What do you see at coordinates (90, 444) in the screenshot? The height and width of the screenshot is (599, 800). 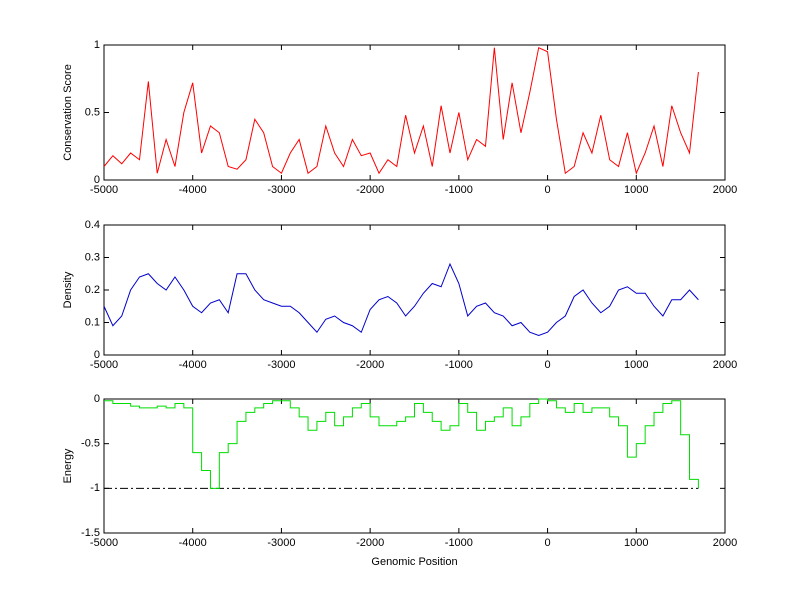 I see `y-tick-label: -0.5` at bounding box center [90, 444].